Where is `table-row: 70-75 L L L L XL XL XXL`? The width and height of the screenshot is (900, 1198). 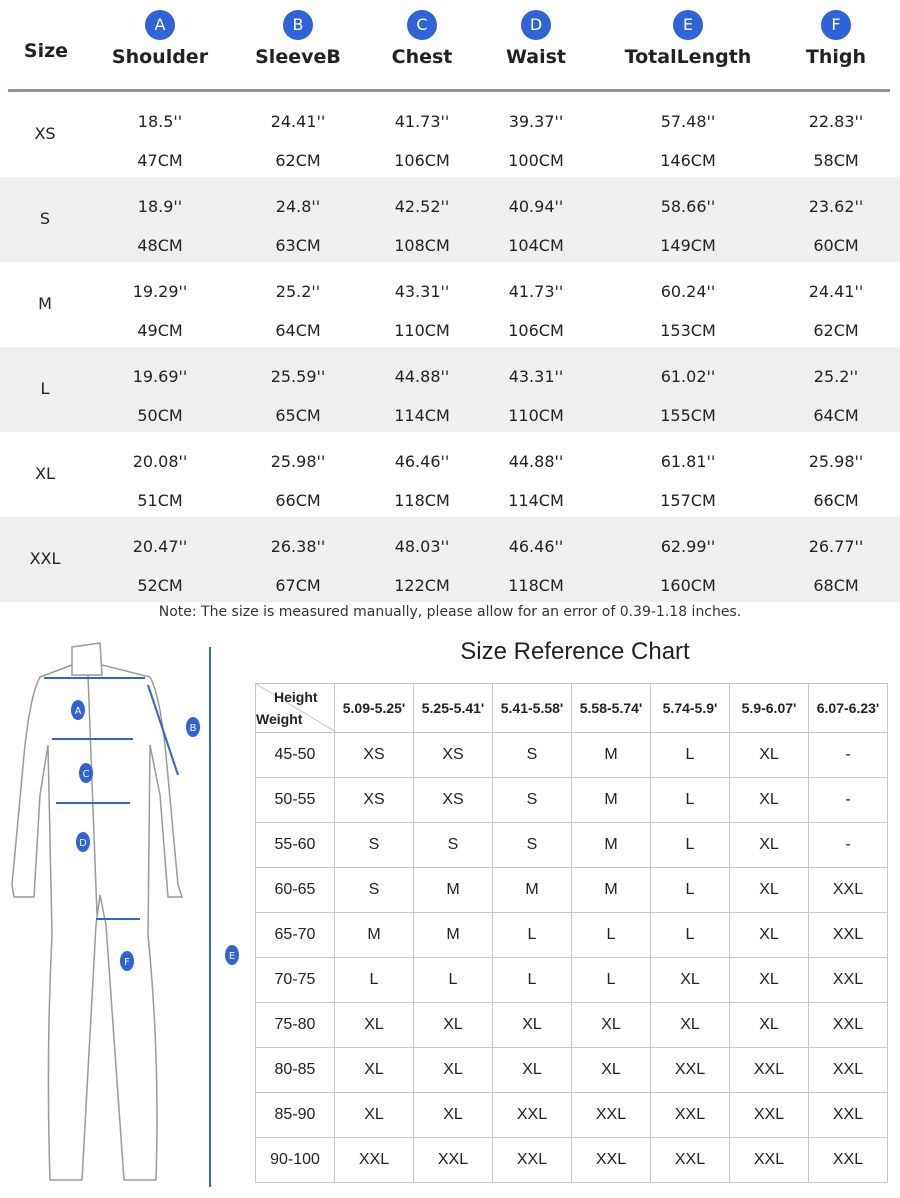 table-row: 70-75 L L L L XL XL XXL is located at coordinates (571, 980).